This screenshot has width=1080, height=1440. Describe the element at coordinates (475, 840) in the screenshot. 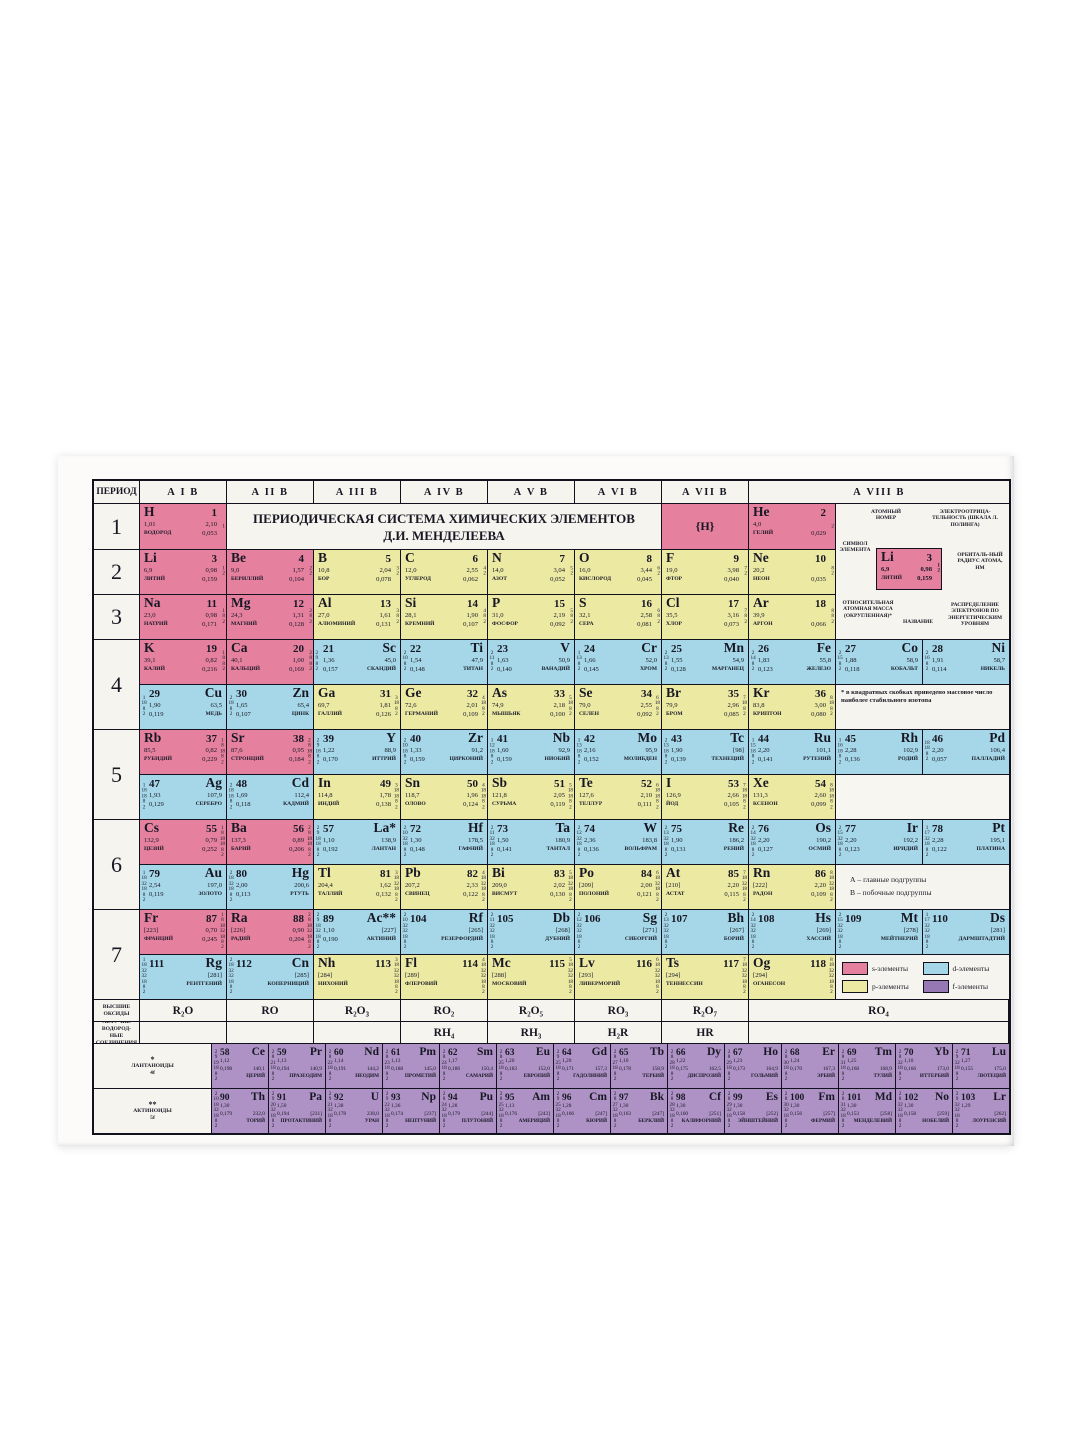

I see `atomic-mass: 178,5` at that location.